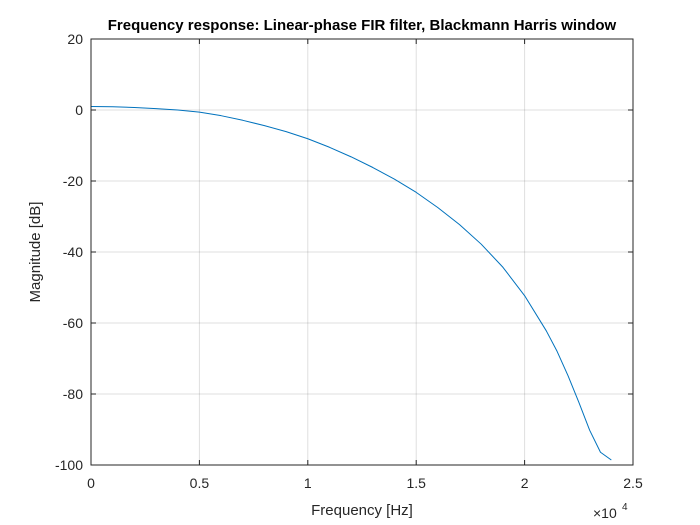 The width and height of the screenshot is (700, 525). Describe the element at coordinates (75, 39) in the screenshot. I see `y-tick-label: 20` at that location.